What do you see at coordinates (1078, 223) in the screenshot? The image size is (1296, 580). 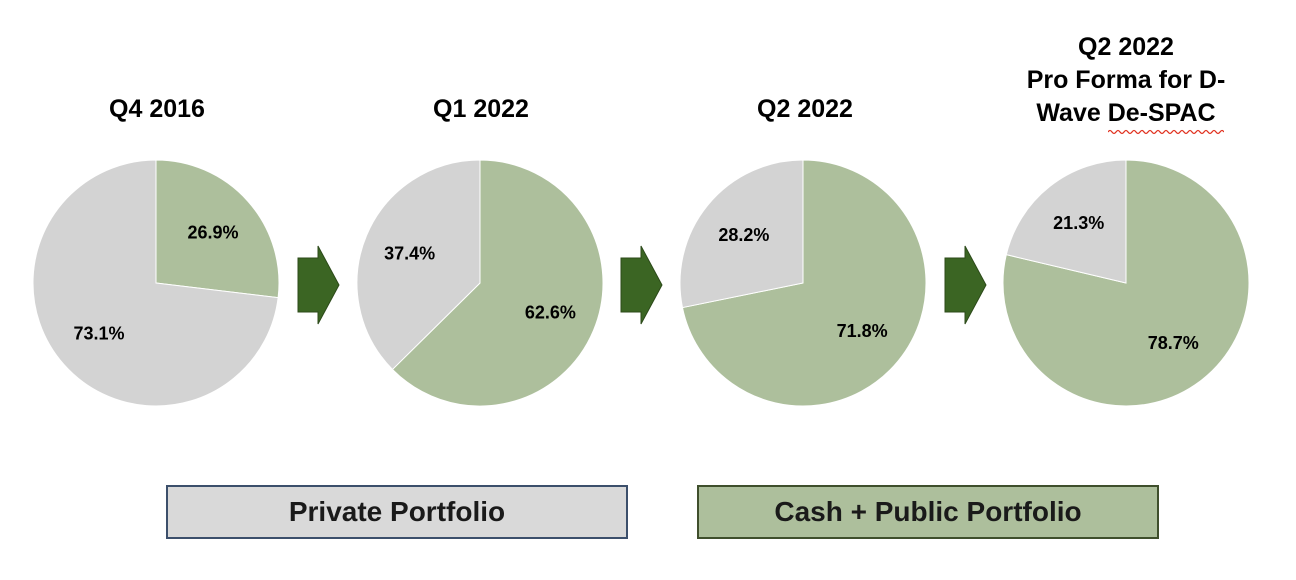 I see `pie-label-4-2: 21.3%` at bounding box center [1078, 223].